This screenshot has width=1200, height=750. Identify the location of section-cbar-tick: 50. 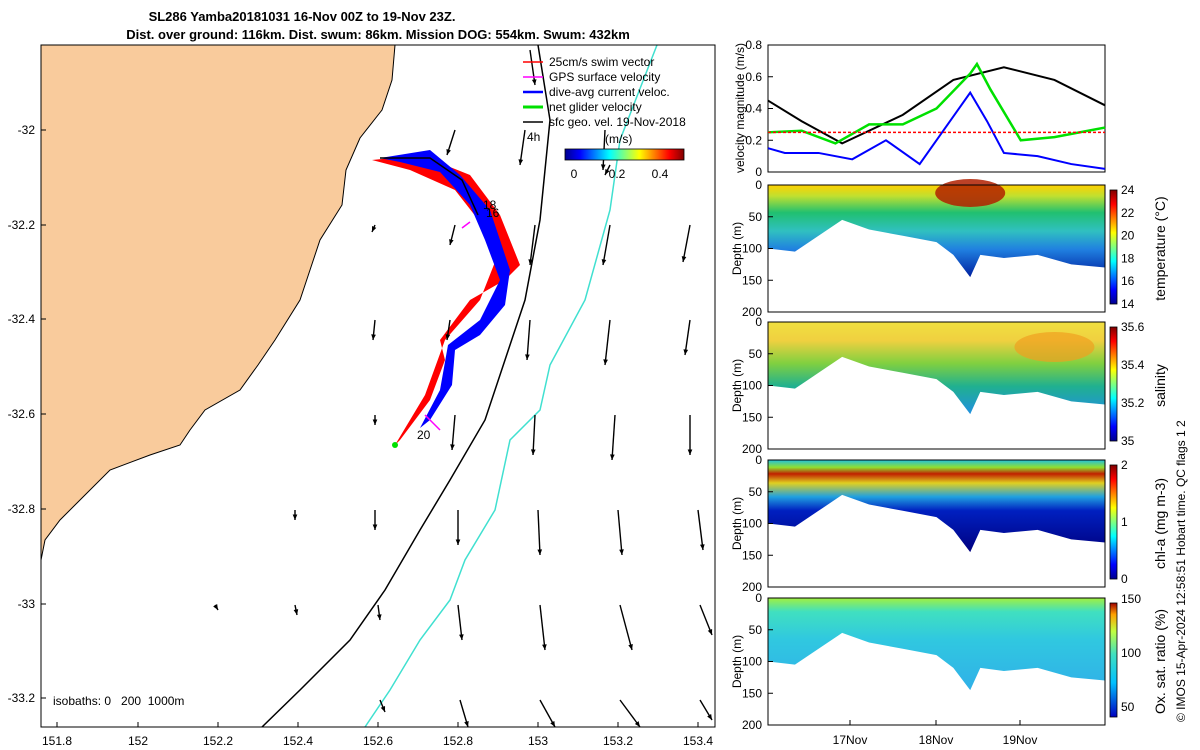
(1128, 707).